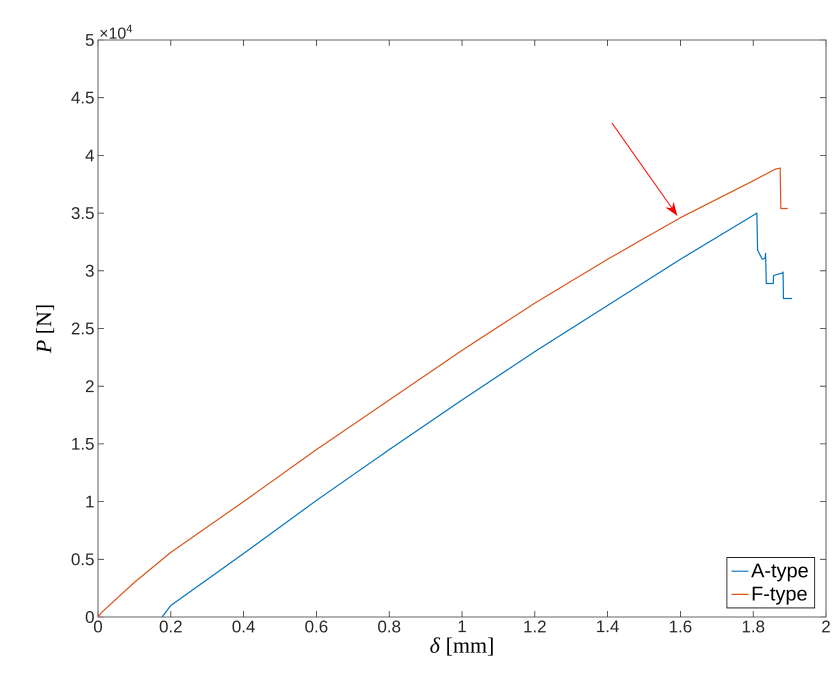  Describe the element at coordinates (90, 40) in the screenshot. I see `y-tick-label: 5` at that location.